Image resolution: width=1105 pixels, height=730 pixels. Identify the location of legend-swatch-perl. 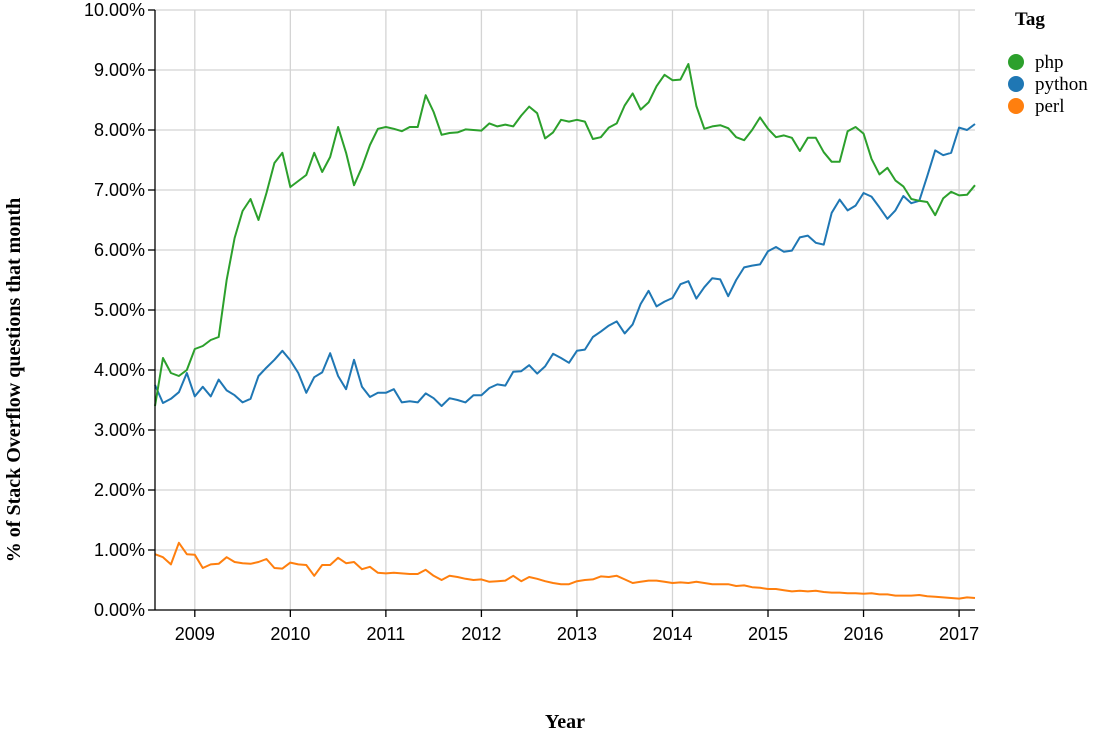
(1016, 106).